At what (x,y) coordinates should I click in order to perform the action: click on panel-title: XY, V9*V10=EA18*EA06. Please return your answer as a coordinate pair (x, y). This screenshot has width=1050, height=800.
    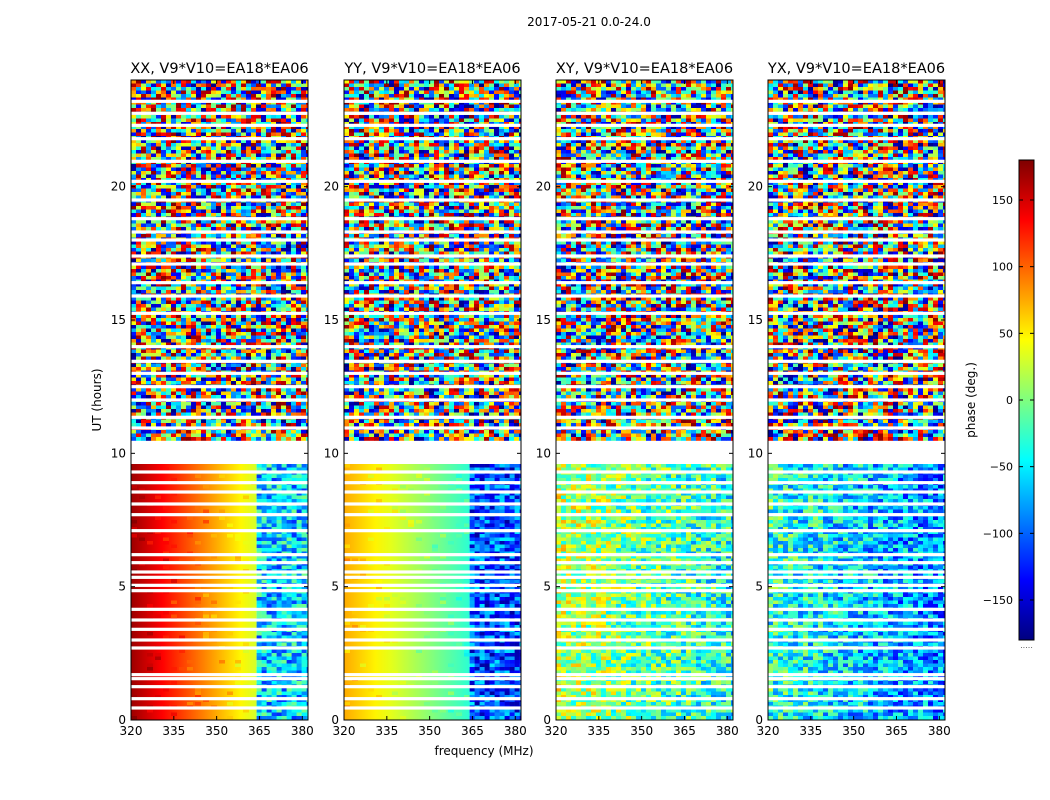
    Looking at the image, I should click on (644, 69).